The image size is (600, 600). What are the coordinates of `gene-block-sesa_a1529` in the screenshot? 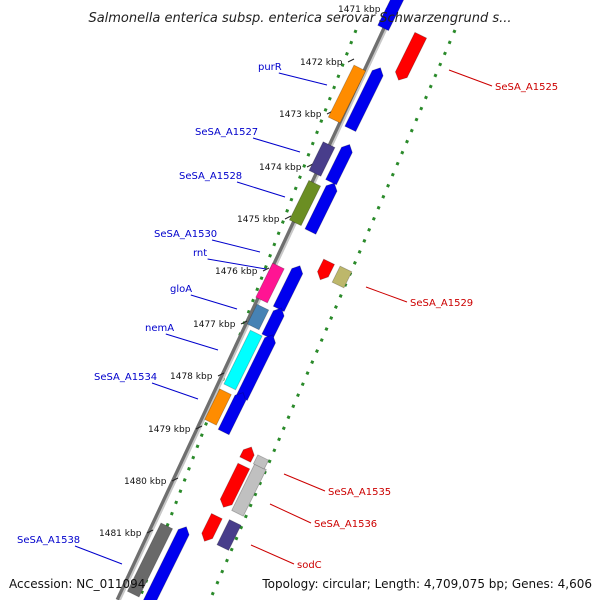 It's located at (342, 277).